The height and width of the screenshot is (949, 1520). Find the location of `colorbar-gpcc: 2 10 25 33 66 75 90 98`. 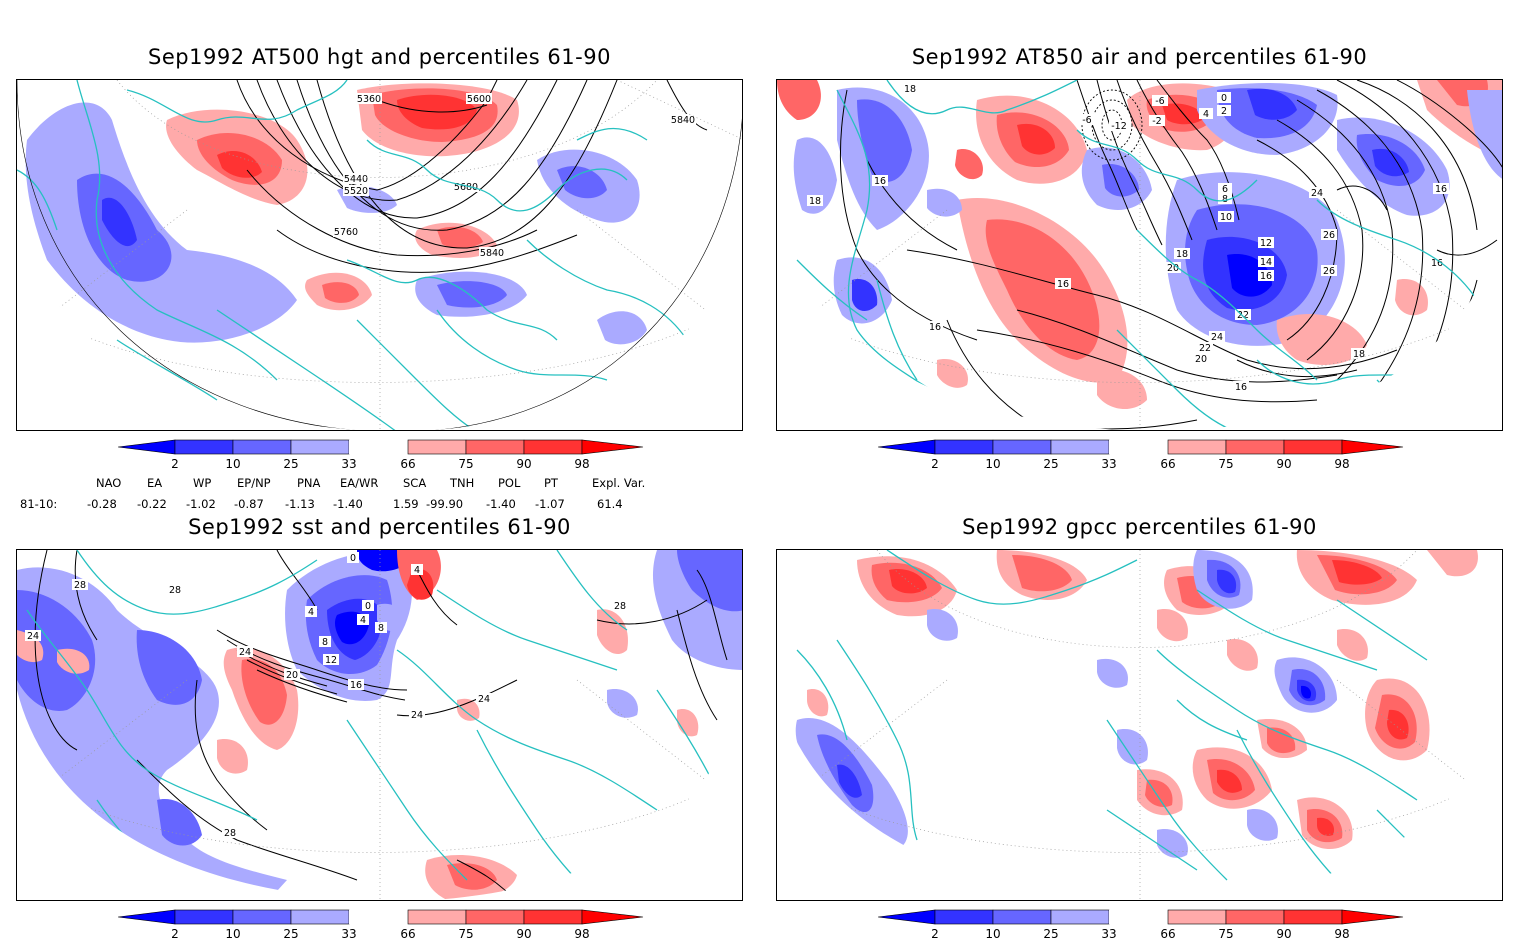

colorbar-gpcc: 2 10 25 33 66 75 90 98 is located at coordinates (1143, 929).